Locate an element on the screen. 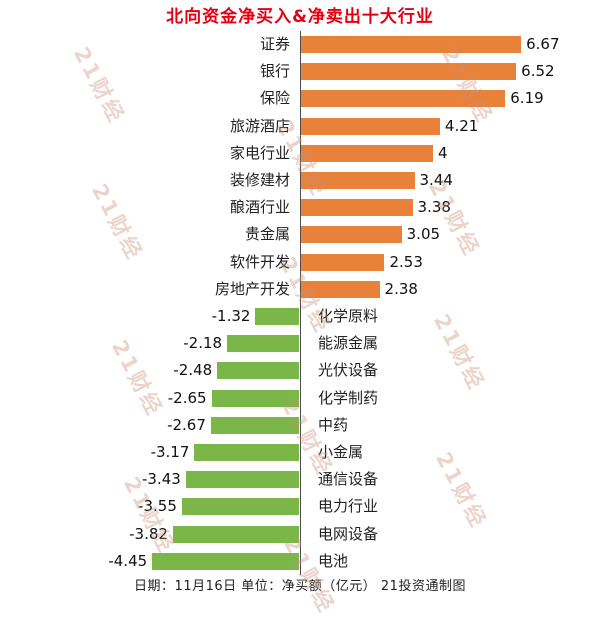 Image resolution: width=600 pixels, height=619 pixels. zero-axis-line is located at coordinates (300, 303).